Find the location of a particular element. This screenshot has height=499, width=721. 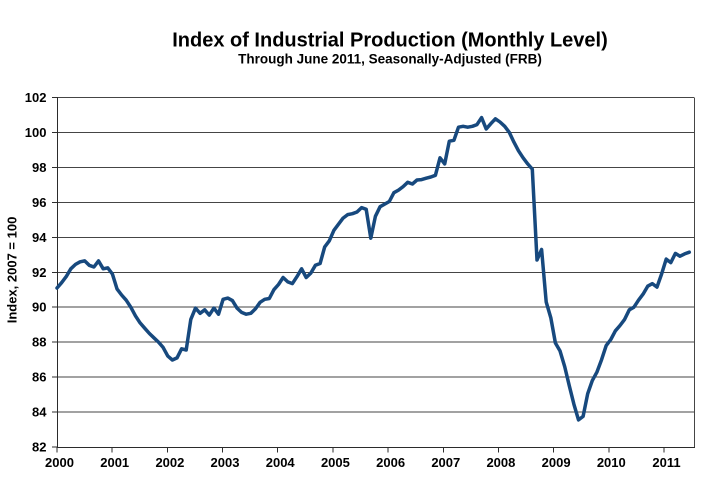

svg-text: 2003 is located at coordinates (225, 462).